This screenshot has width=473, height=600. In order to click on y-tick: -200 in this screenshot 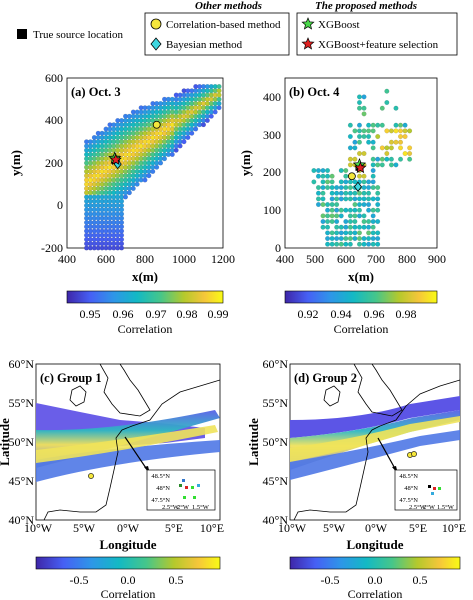, I will do `click(52, 248)`.